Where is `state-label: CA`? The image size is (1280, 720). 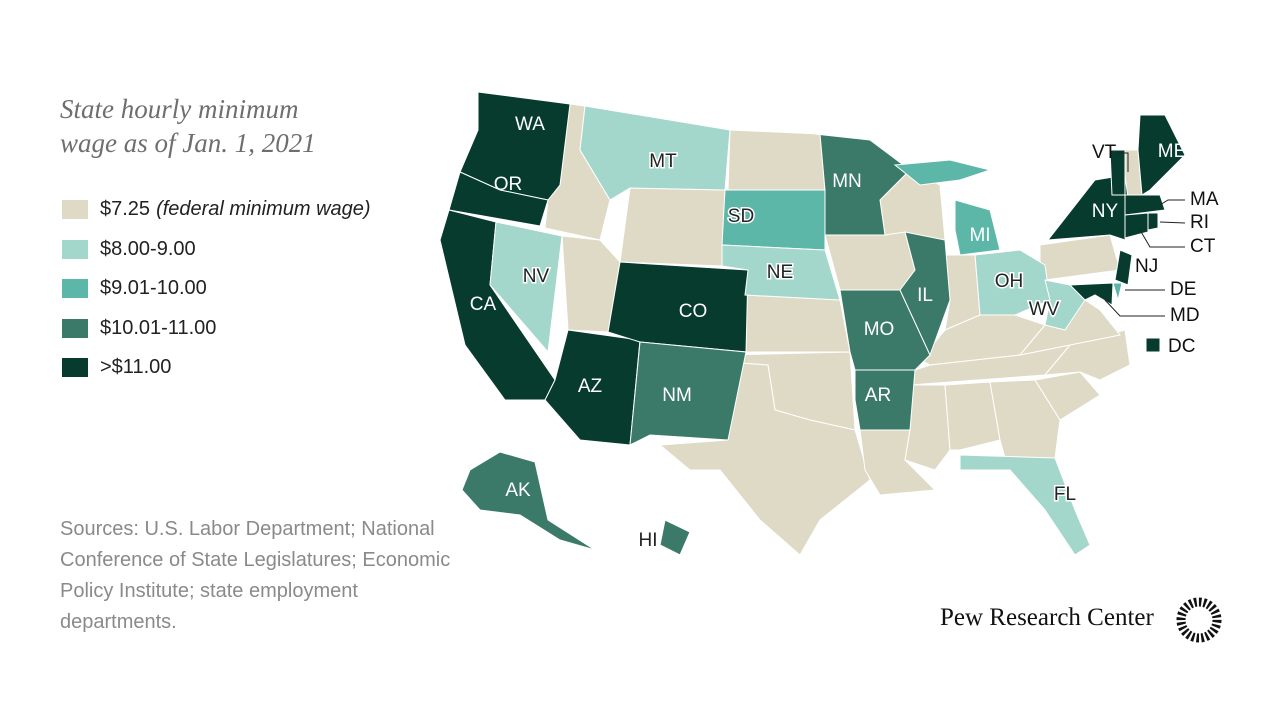 state-label: CA is located at coordinates (483, 304).